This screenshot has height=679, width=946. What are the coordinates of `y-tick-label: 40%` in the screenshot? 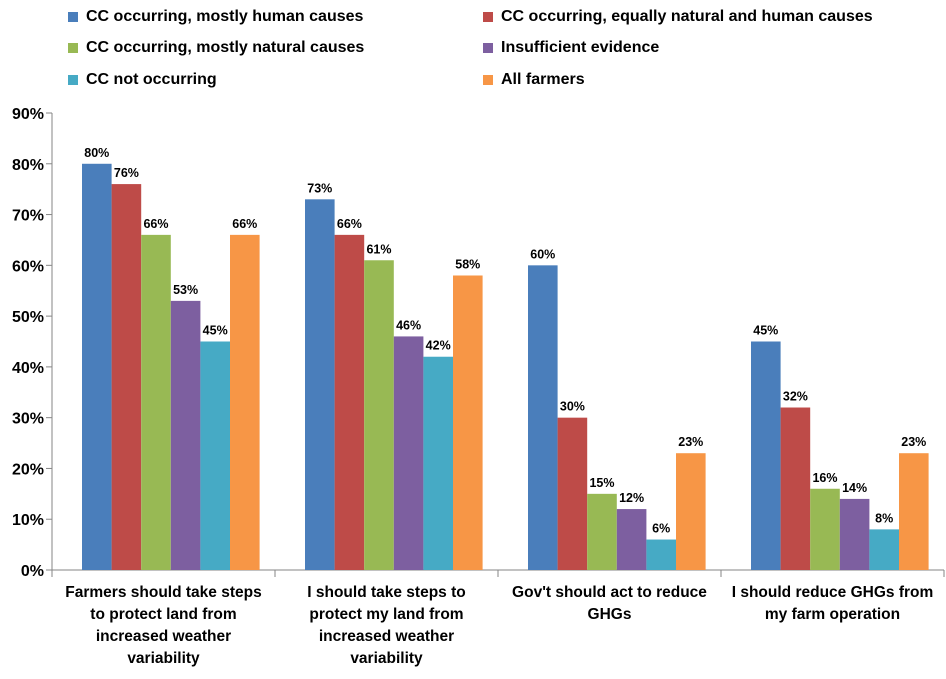 It's located at (28, 368).